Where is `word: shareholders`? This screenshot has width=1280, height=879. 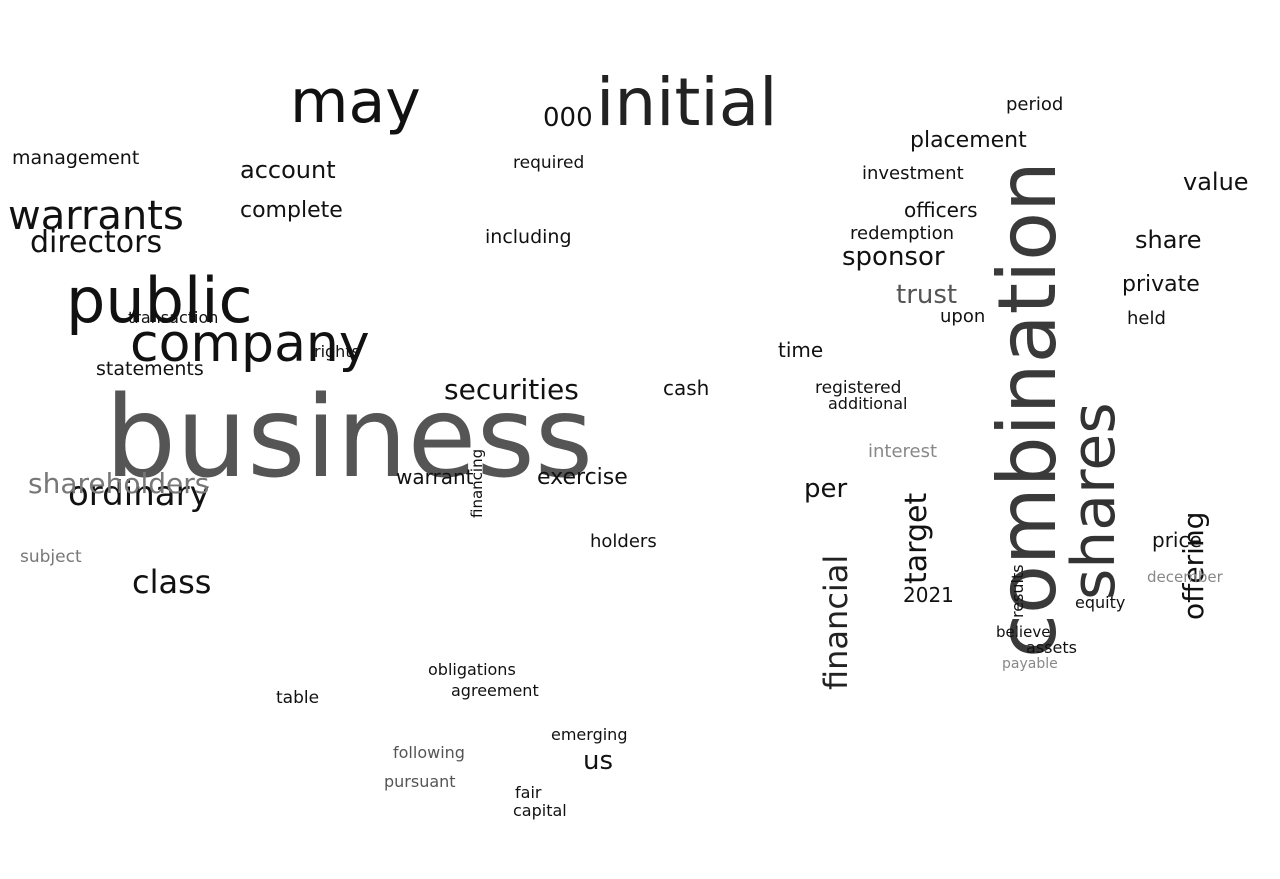
word: shareholders is located at coordinates (119, 483).